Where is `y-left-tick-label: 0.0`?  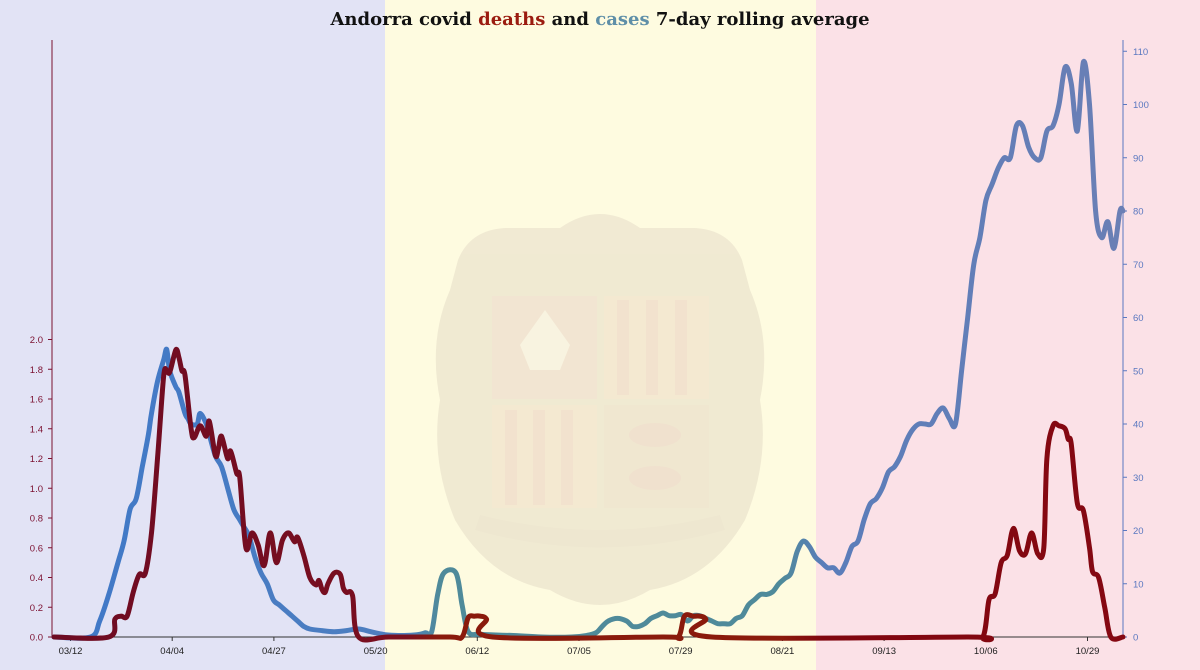
y-left-tick-label: 0.0 is located at coordinates (36, 638).